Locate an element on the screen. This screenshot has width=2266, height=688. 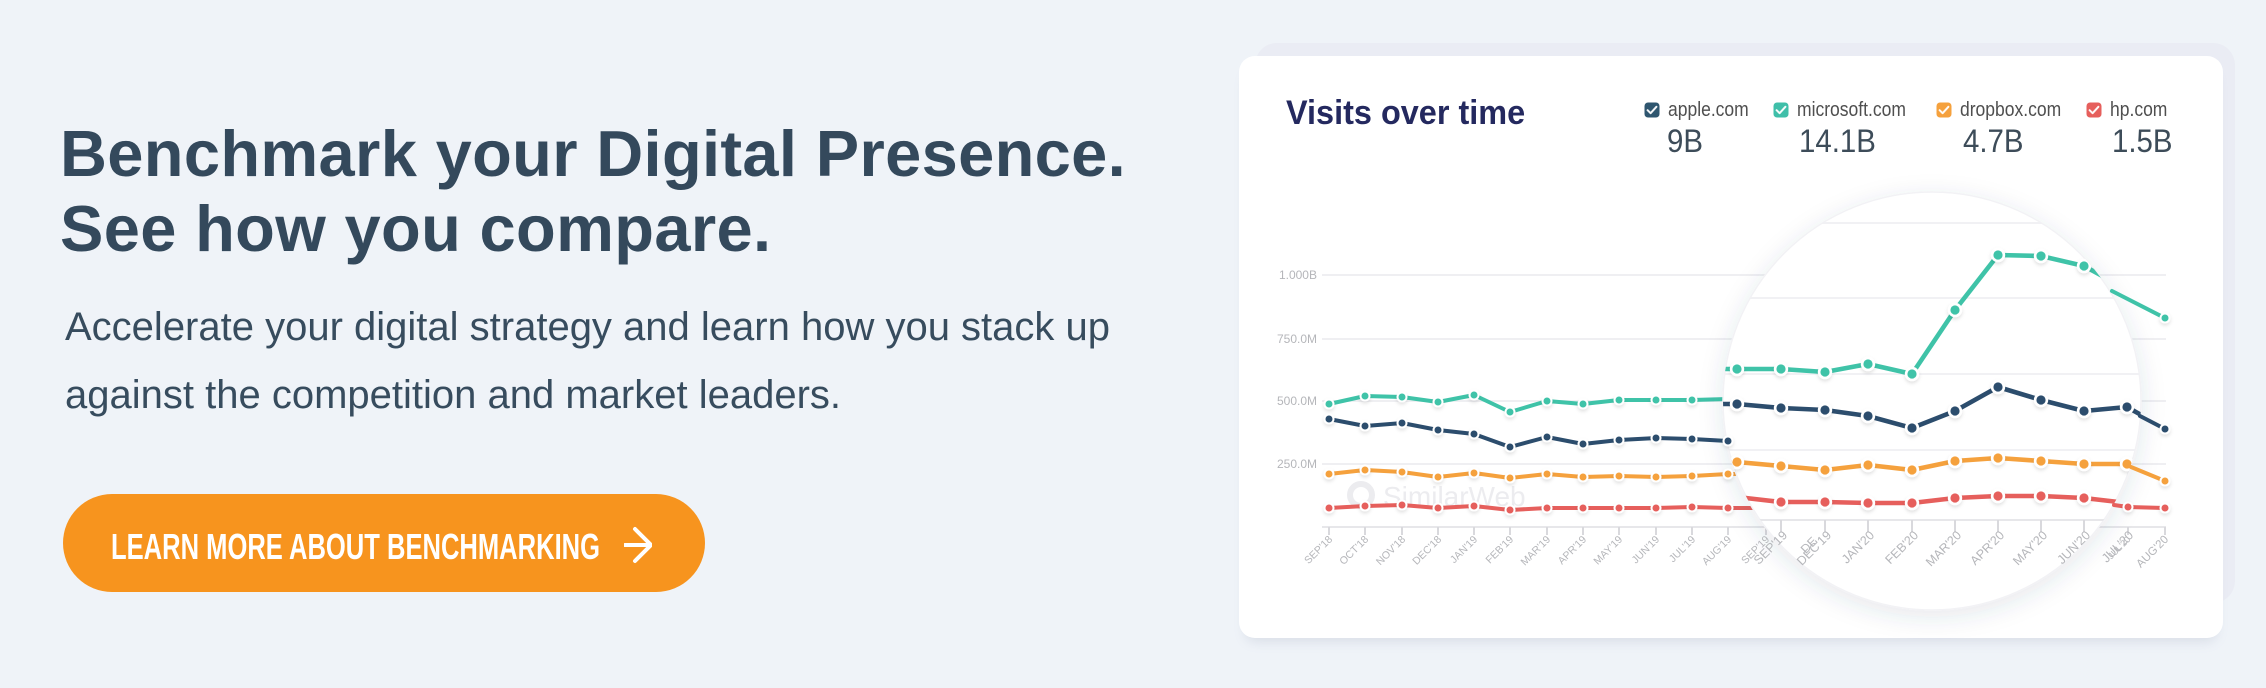
svg-text: 250.0M is located at coordinates (1297, 464).